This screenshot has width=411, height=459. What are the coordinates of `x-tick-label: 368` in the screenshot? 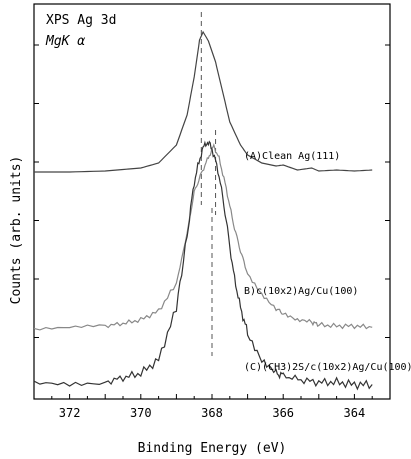 It's located at (212, 413).